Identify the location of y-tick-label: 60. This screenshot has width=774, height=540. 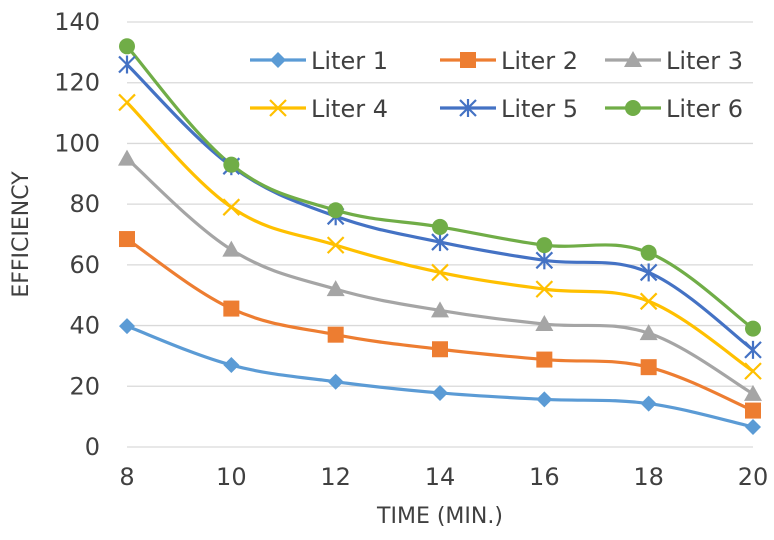
(84, 265).